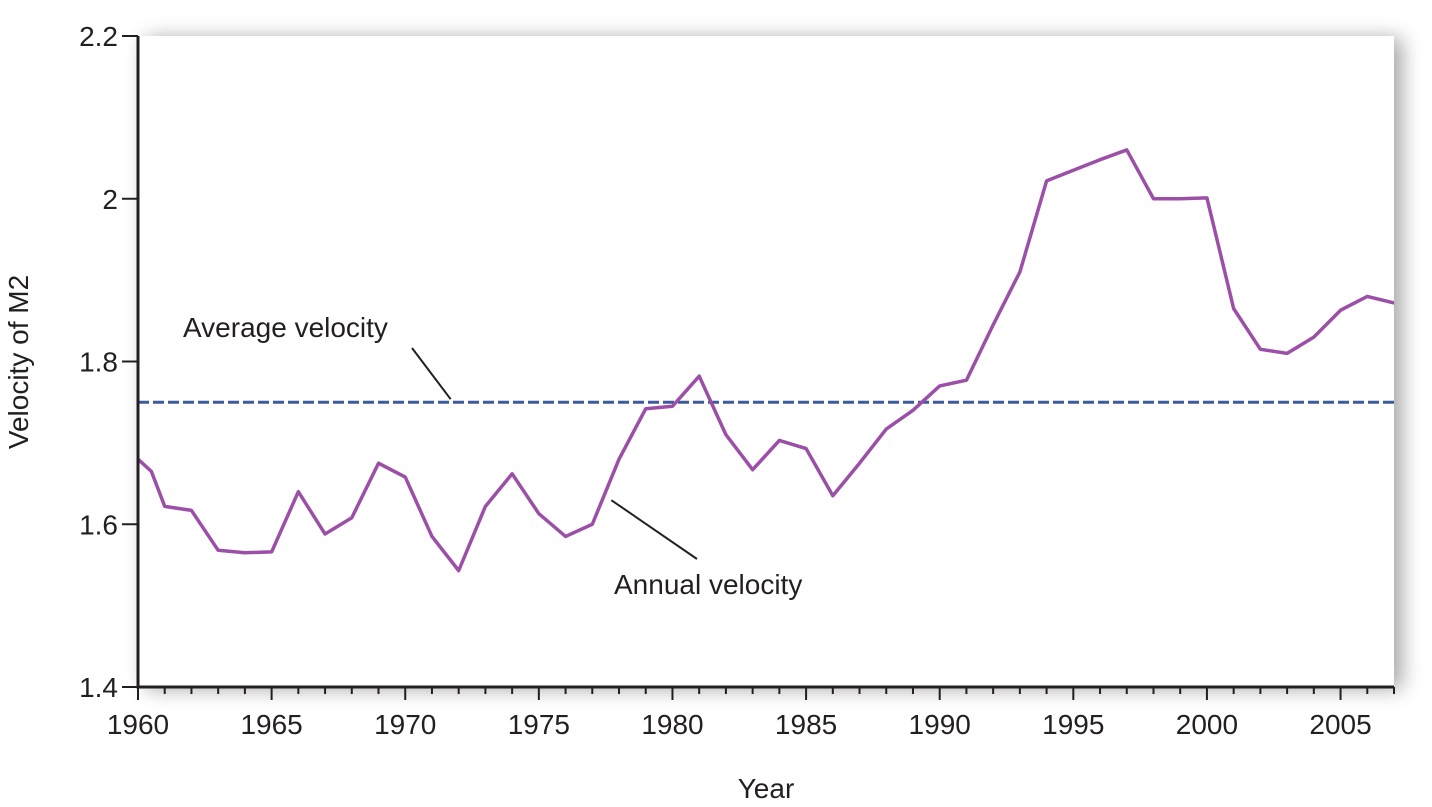  I want to click on y-axis-ticks: 1.4 1.6 1.8 2 2.2, so click(108, 362).